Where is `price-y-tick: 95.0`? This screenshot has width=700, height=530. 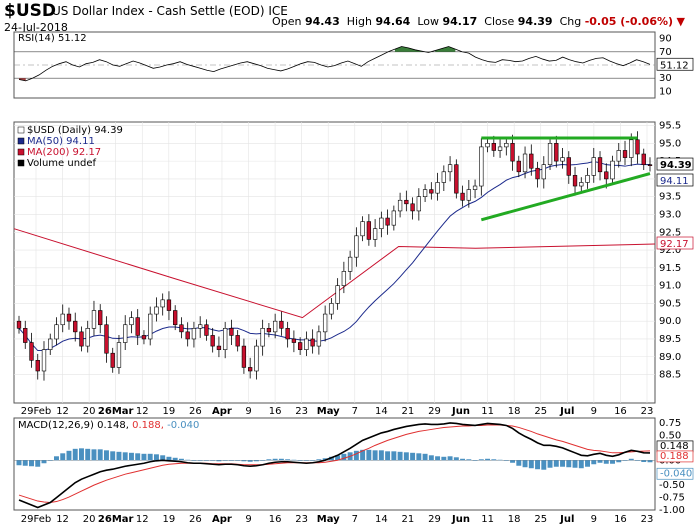
price-y-tick: 95.0 is located at coordinates (670, 143).